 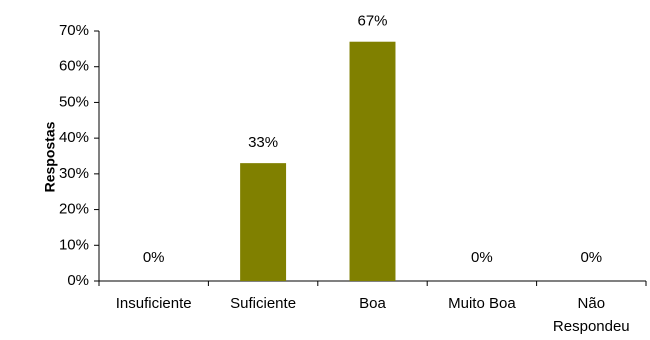 I want to click on y-tick-label: 60%, so click(x=74, y=66).